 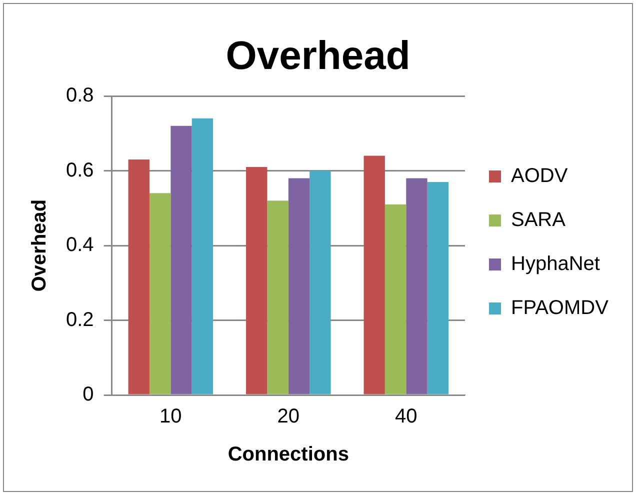 What do you see at coordinates (555, 264) in the screenshot?
I see `legend-label: HyphaNet` at bounding box center [555, 264].